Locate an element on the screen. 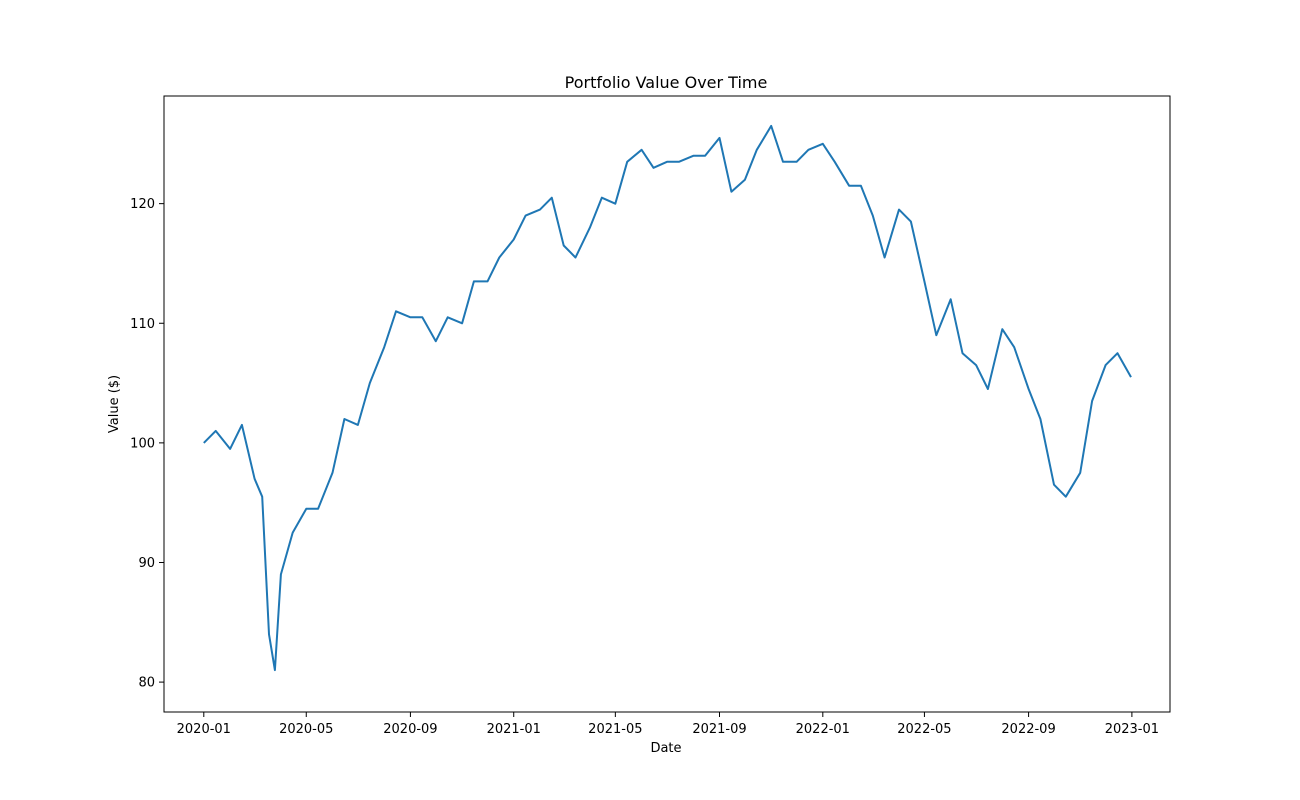 The image size is (1300, 800). x-tick-label: 2020-01 is located at coordinates (204, 729).